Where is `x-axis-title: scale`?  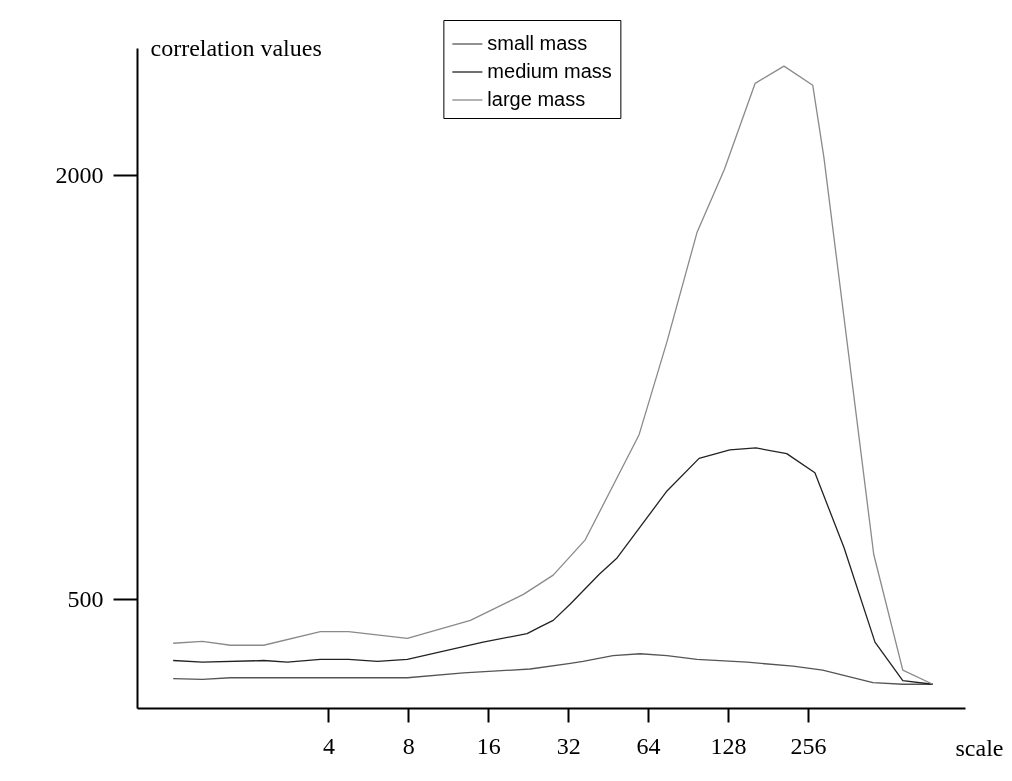 x-axis-title: scale is located at coordinates (979, 747).